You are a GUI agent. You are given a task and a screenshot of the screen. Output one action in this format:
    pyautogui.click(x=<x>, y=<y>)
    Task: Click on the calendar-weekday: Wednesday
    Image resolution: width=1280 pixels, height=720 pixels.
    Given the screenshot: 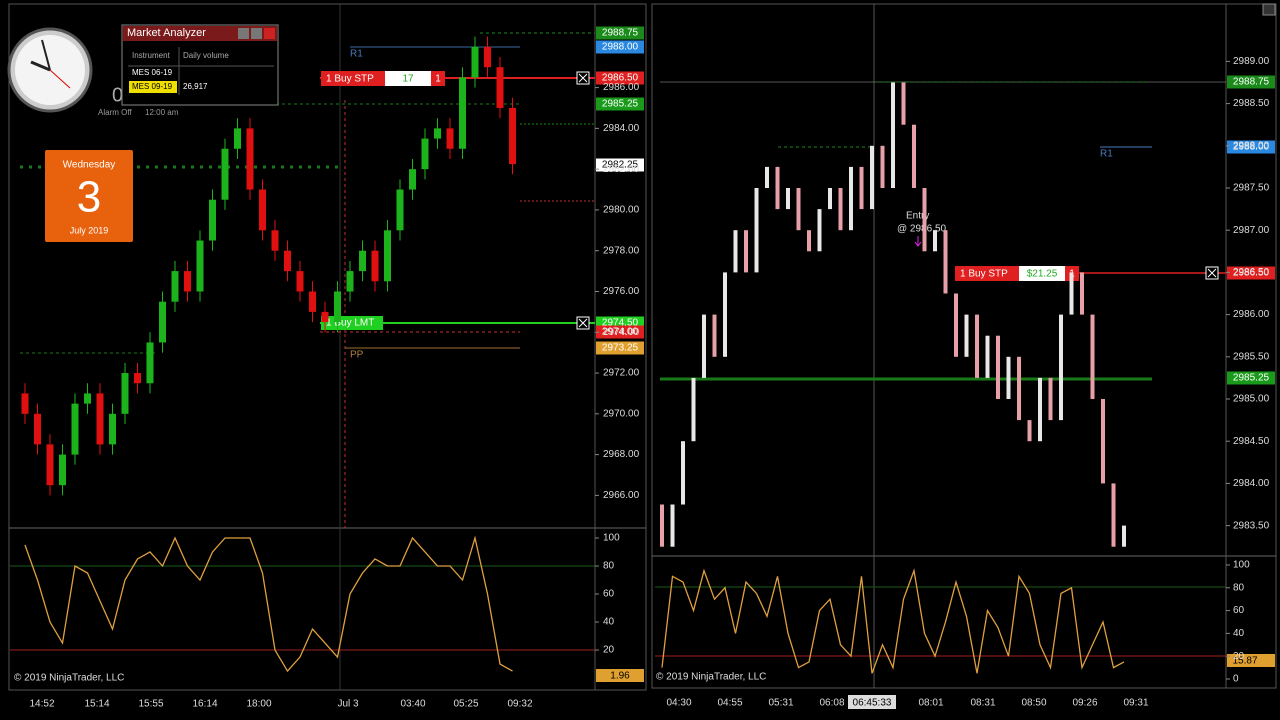 What is the action you would take?
    pyautogui.click(x=89, y=165)
    